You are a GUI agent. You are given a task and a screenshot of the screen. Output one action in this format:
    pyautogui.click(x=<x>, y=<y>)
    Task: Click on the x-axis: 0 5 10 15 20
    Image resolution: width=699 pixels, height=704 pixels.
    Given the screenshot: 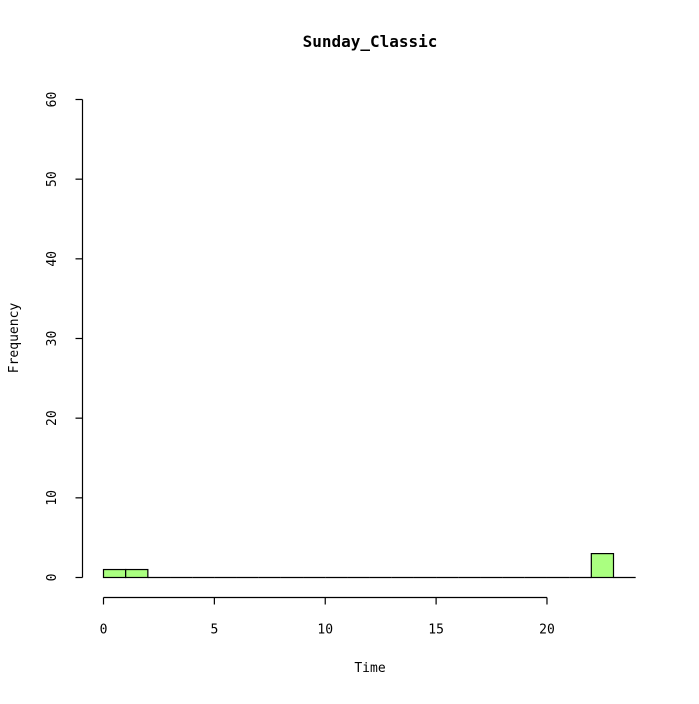 What is the action you would take?
    pyautogui.click(x=327, y=617)
    